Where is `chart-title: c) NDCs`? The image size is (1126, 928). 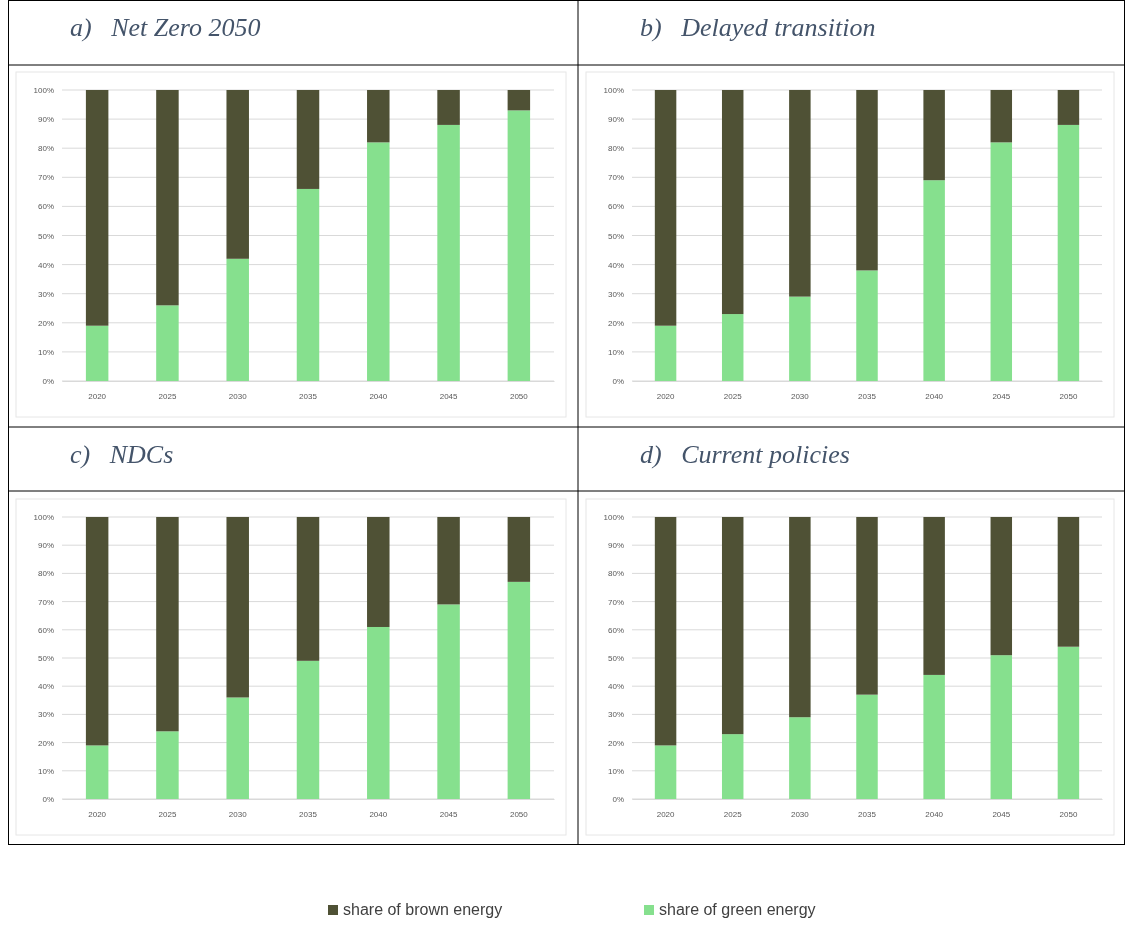 chart-title: c) NDCs is located at coordinates (122, 454).